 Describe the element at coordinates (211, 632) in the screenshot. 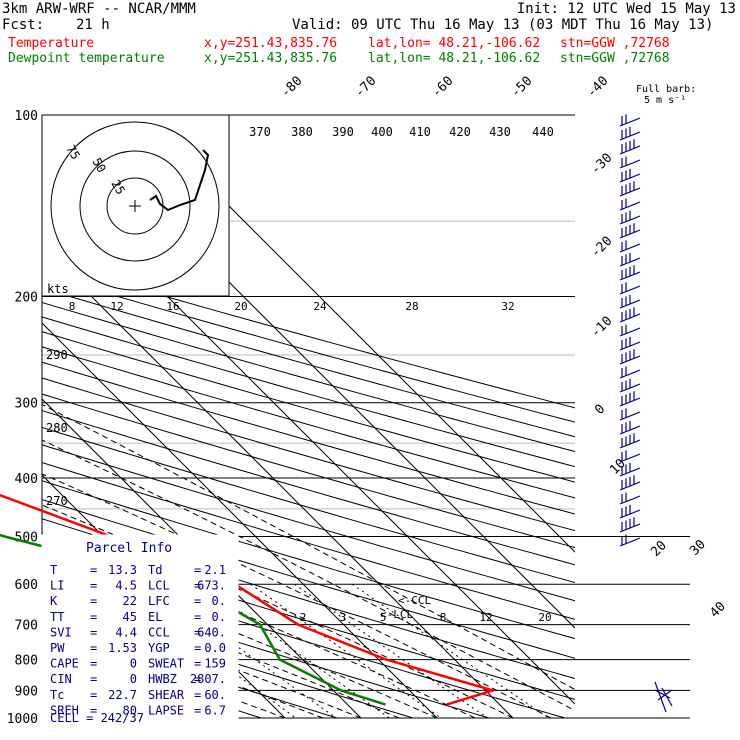

I see `parcel-param-value: 640.` at that location.